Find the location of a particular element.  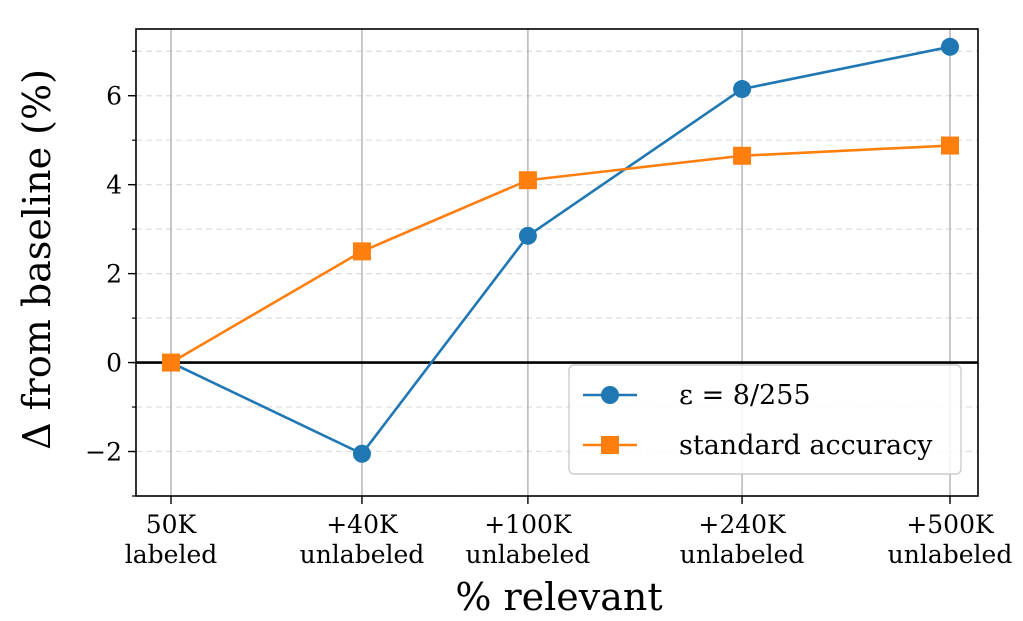

legend: ε = 8/255 standard accuracy is located at coordinates (765, 419).